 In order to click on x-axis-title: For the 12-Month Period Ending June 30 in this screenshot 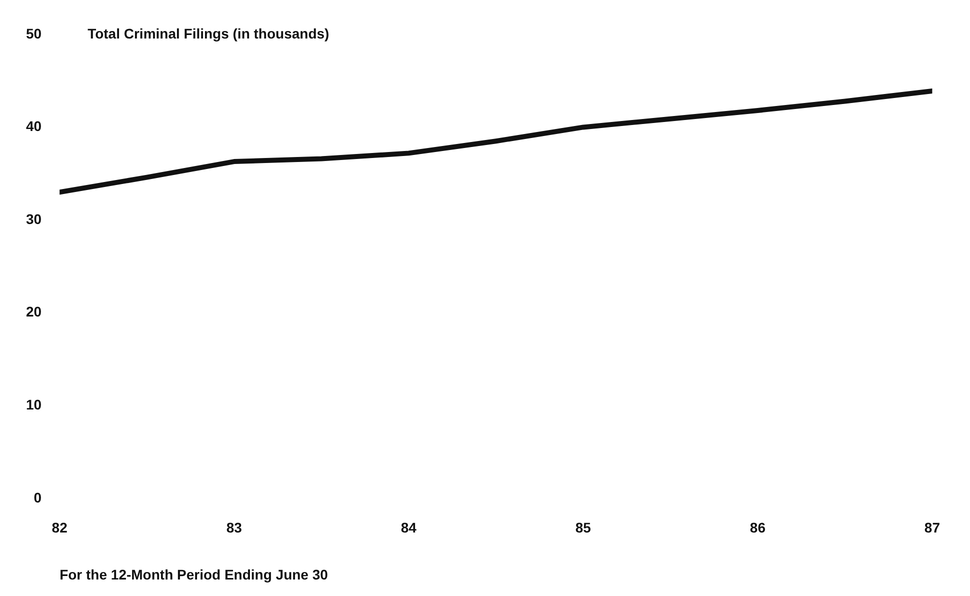, I will do `click(194, 574)`.